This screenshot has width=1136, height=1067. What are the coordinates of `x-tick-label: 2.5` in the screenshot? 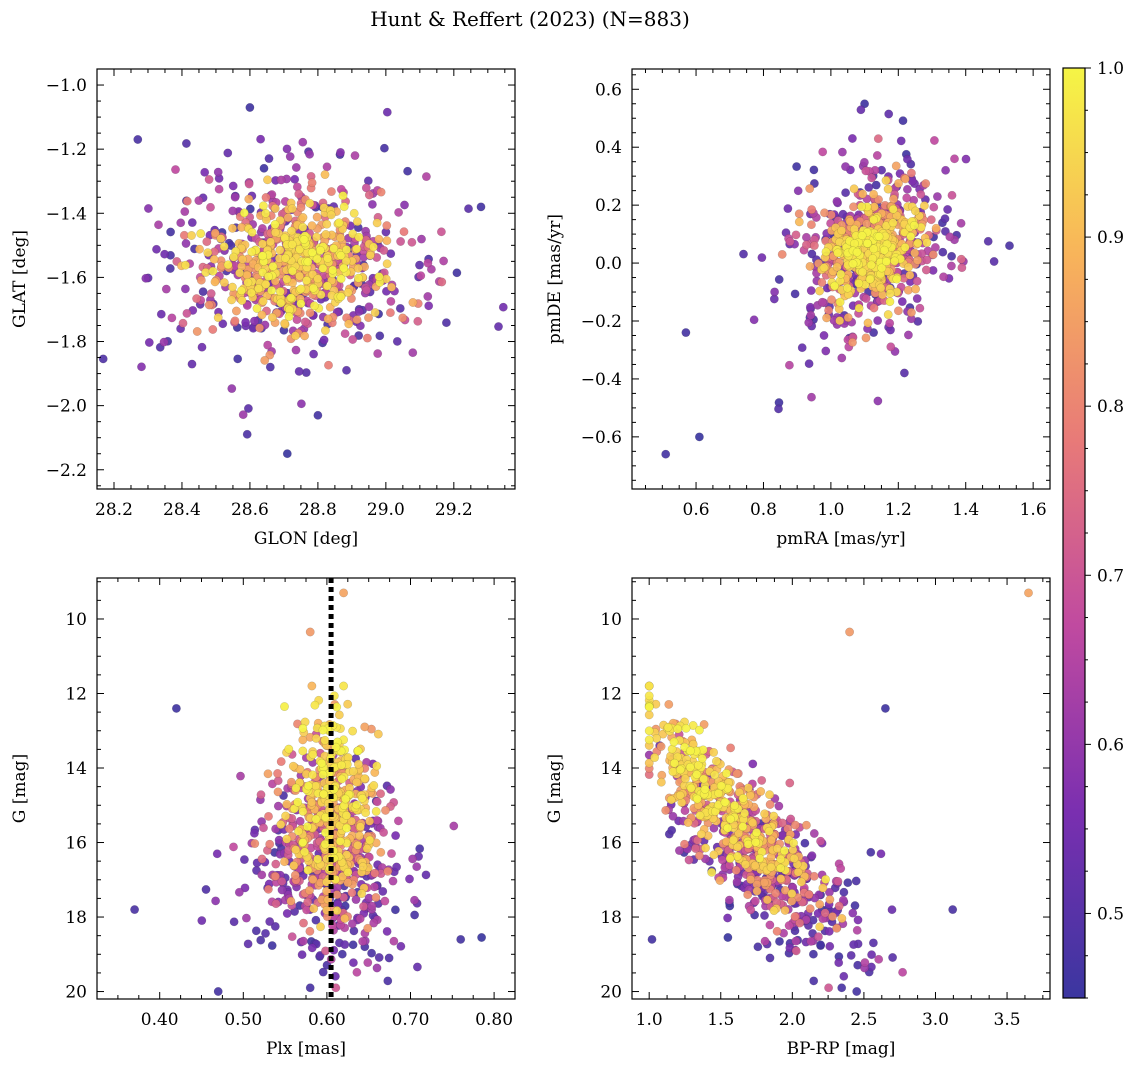 It's located at (863, 1020).